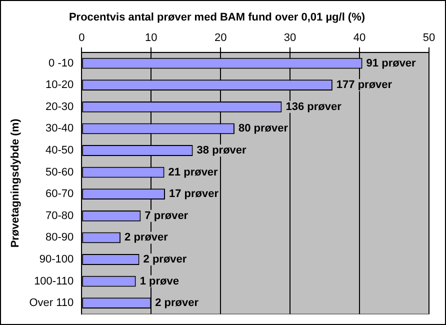 This screenshot has width=446, height=325. I want to click on x-tick-label: 20, so click(220, 38).